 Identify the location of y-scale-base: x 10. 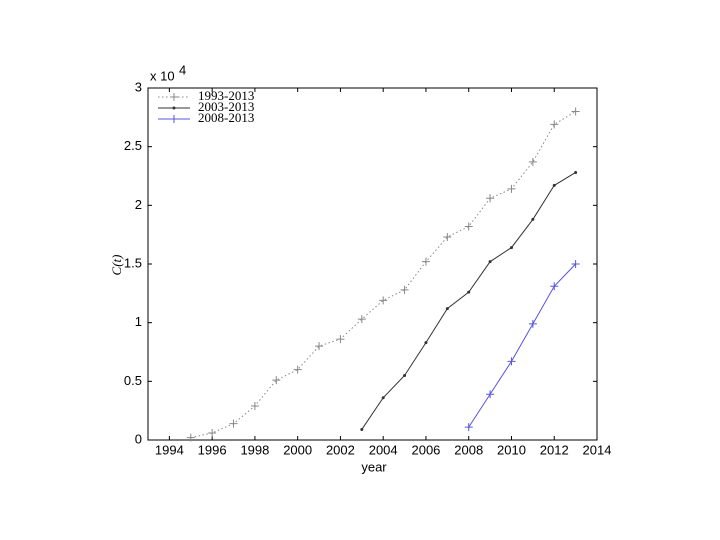
(162, 75).